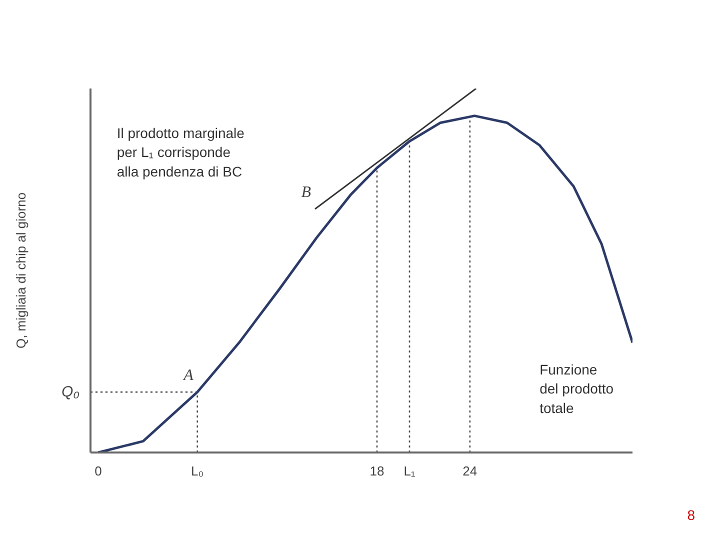 This screenshot has height=540, width=720. I want to click on x-tick-label: 24, so click(470, 471).